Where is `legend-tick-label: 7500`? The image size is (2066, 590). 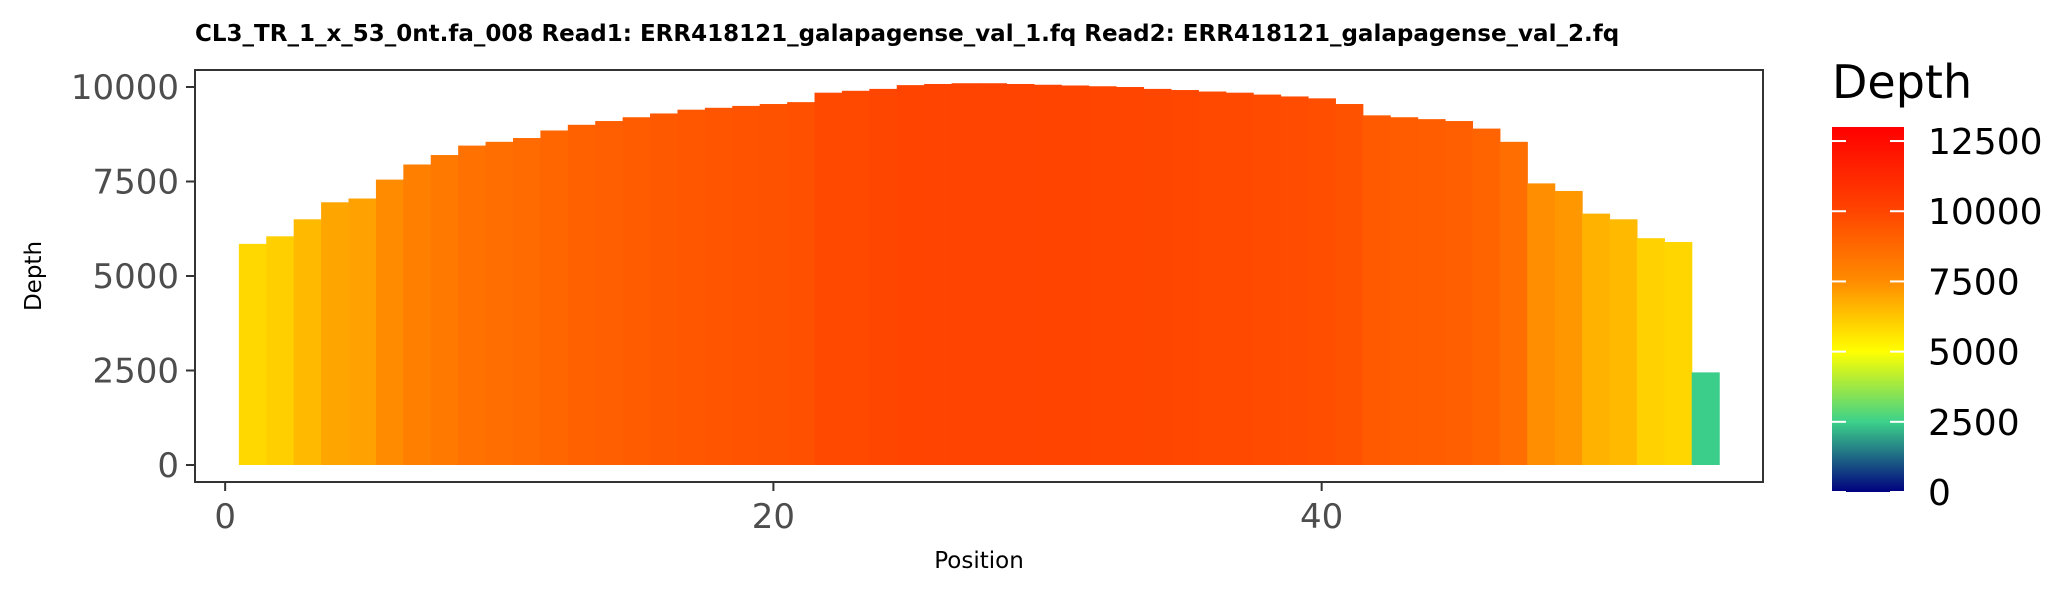
legend-tick-label: 7500 is located at coordinates (1974, 282).